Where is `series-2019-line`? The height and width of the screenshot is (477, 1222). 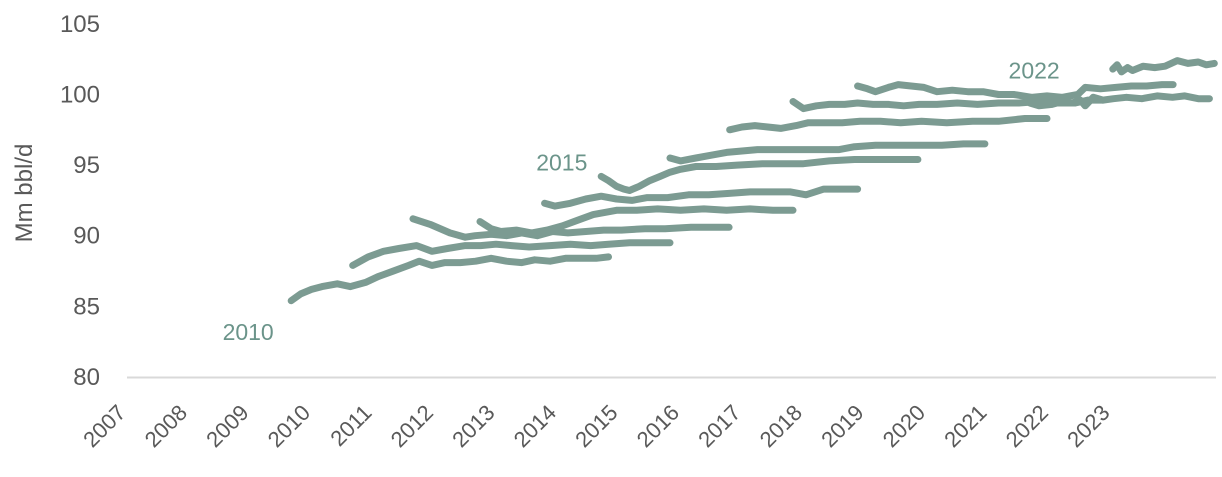 series-2019-line is located at coordinates (1015, 91).